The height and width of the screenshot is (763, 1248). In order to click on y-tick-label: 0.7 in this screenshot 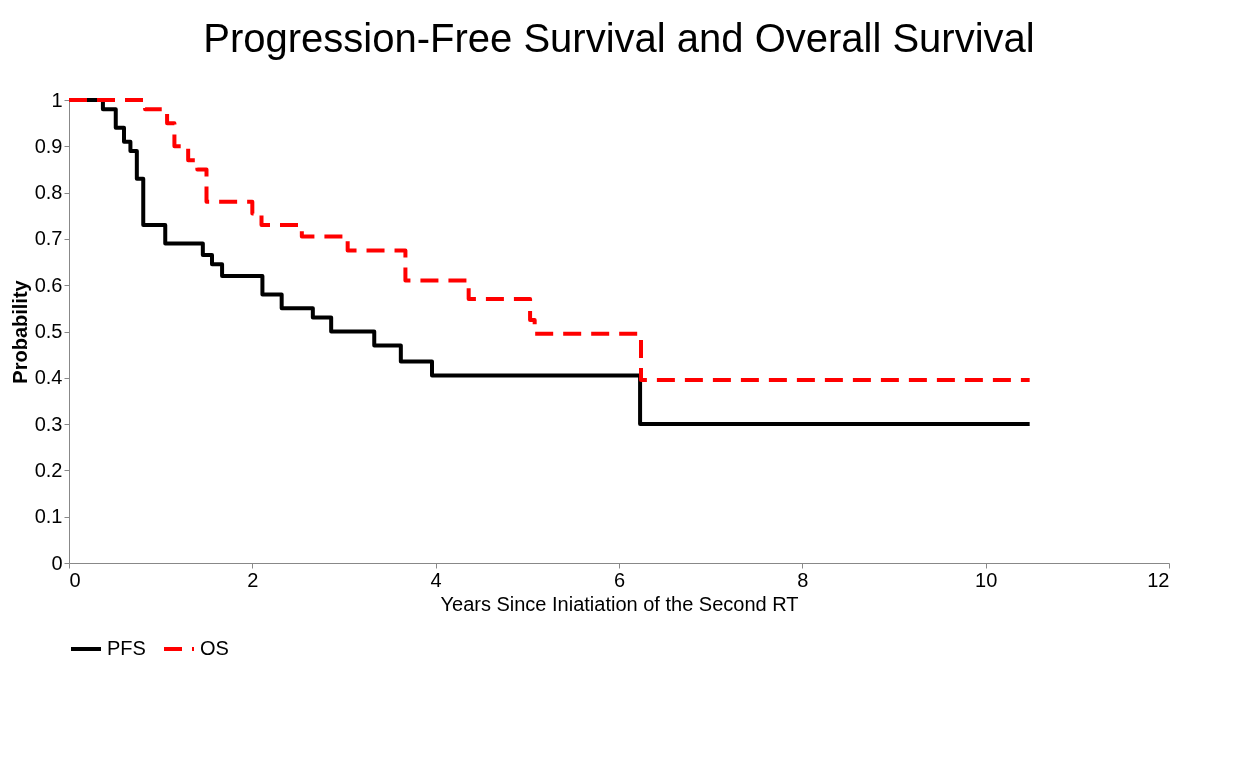, I will do `click(48, 238)`.